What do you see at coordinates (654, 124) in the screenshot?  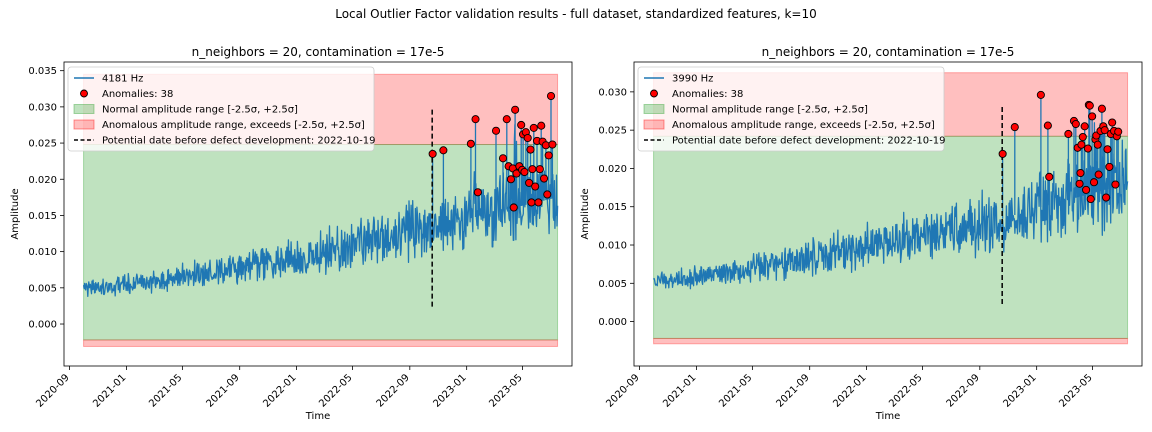 I see `legend-anomalous-range-icon` at bounding box center [654, 124].